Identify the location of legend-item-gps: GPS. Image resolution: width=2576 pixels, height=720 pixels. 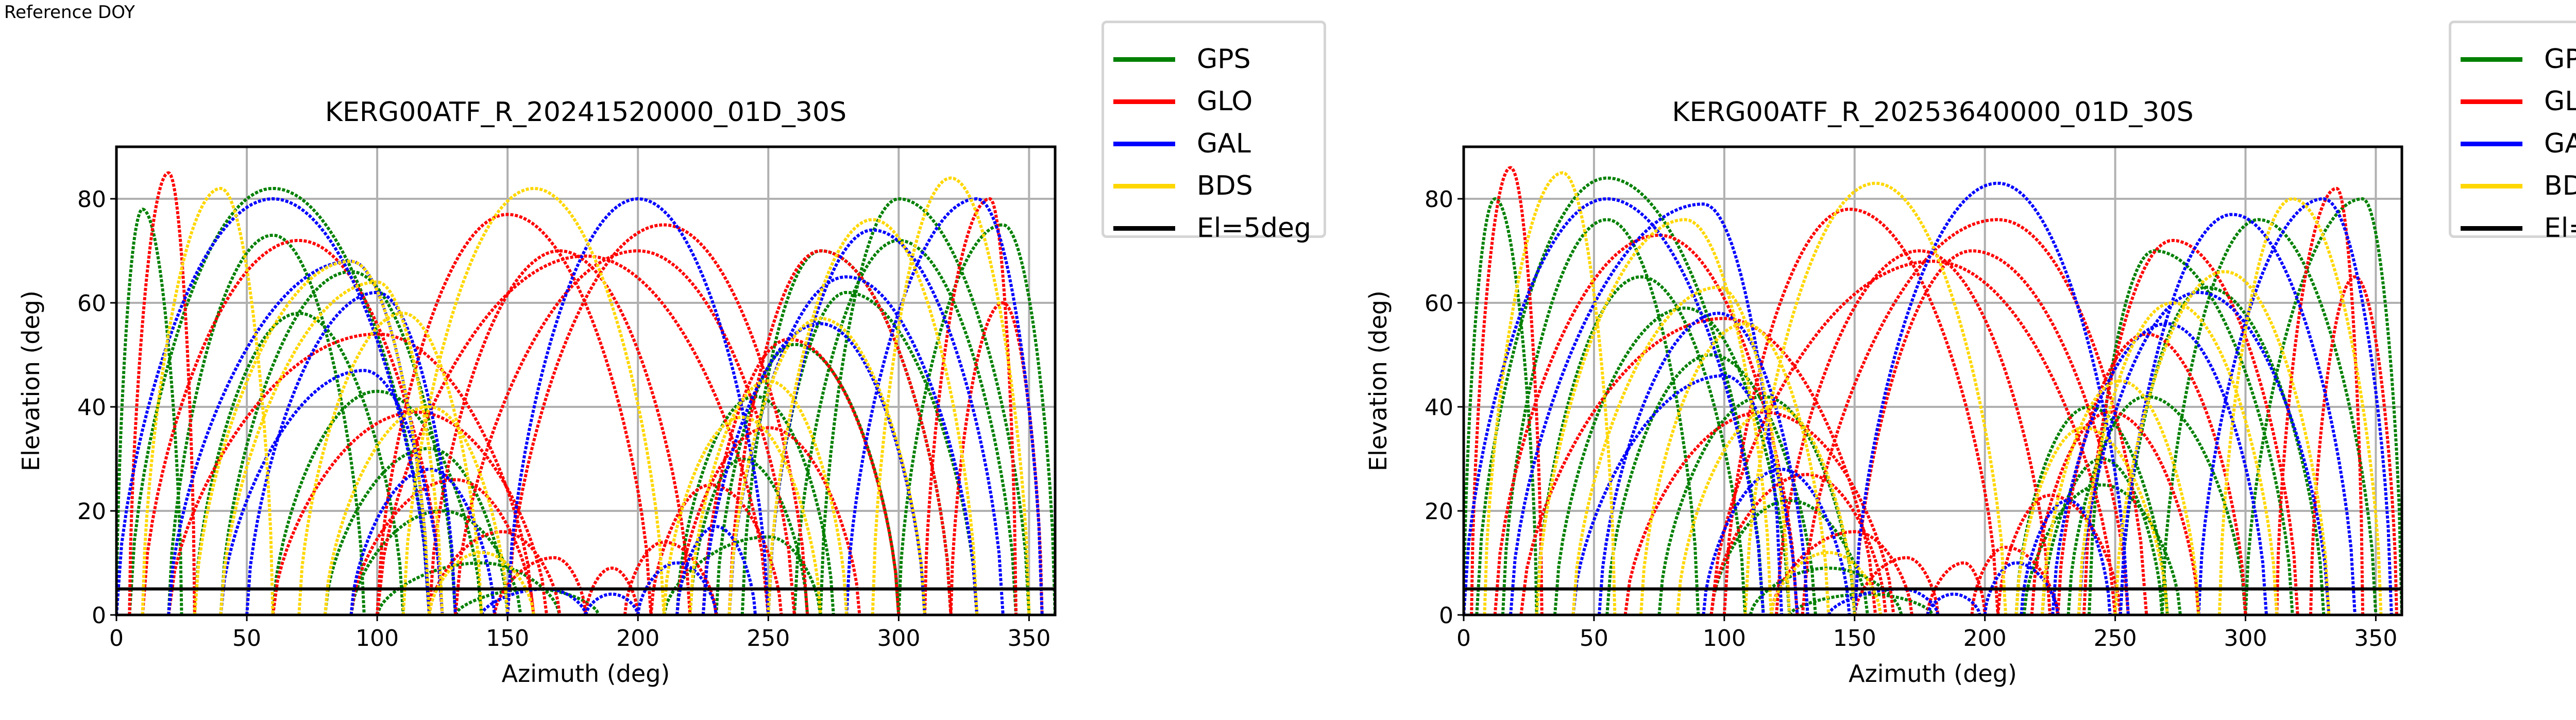
(1182, 59).